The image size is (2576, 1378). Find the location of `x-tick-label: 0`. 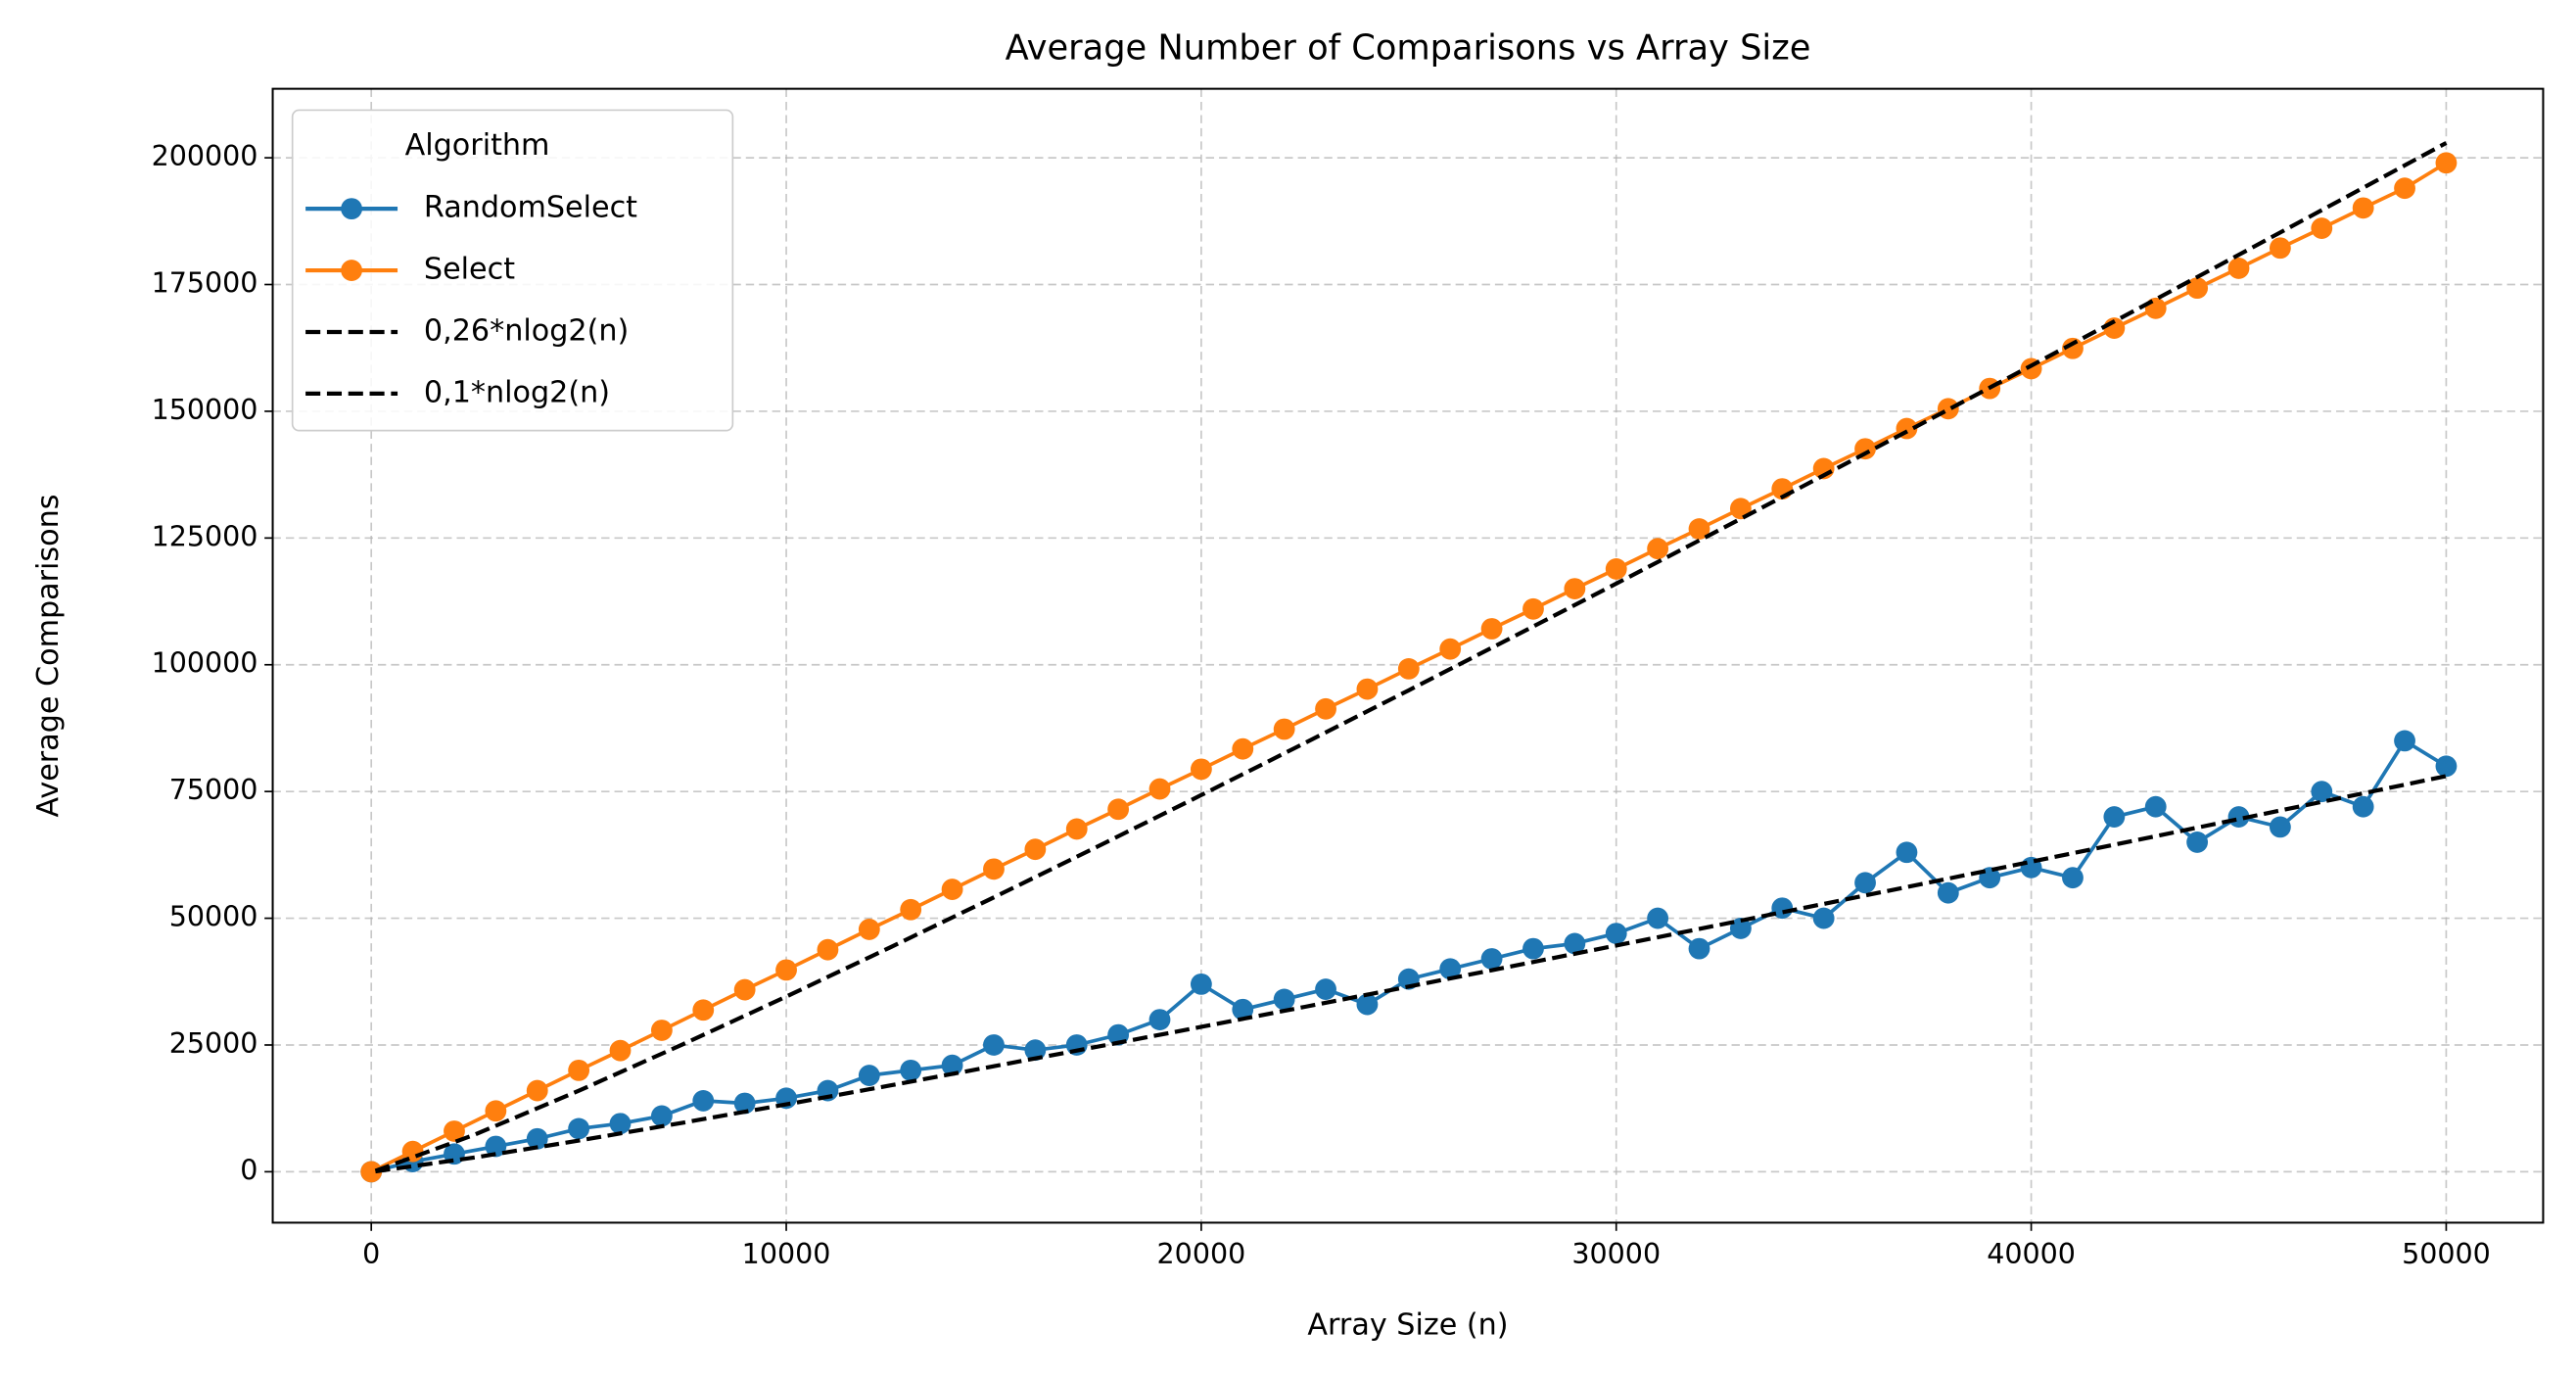

x-tick-label: 0 is located at coordinates (371, 1254).